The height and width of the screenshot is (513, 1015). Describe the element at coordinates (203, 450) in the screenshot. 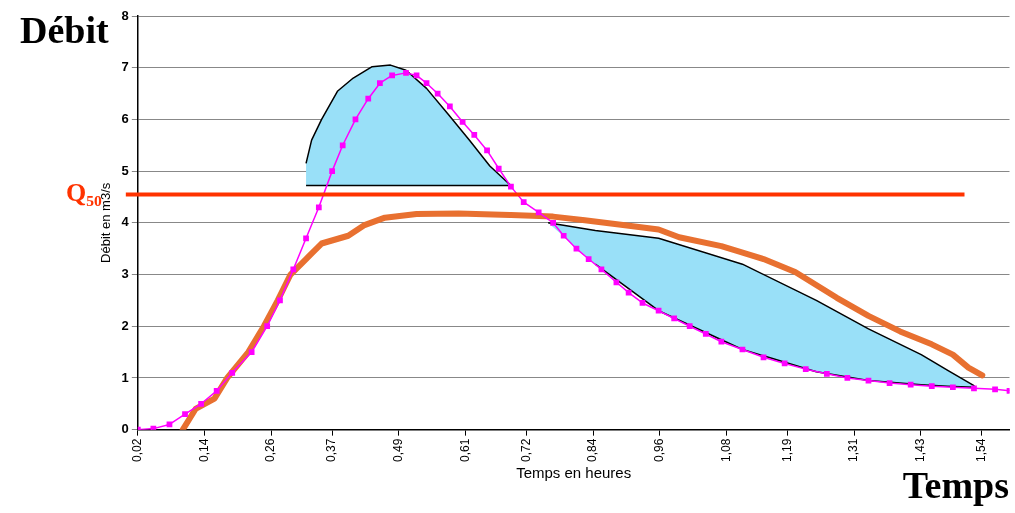

I see `x-tick-label: 0,14` at that location.